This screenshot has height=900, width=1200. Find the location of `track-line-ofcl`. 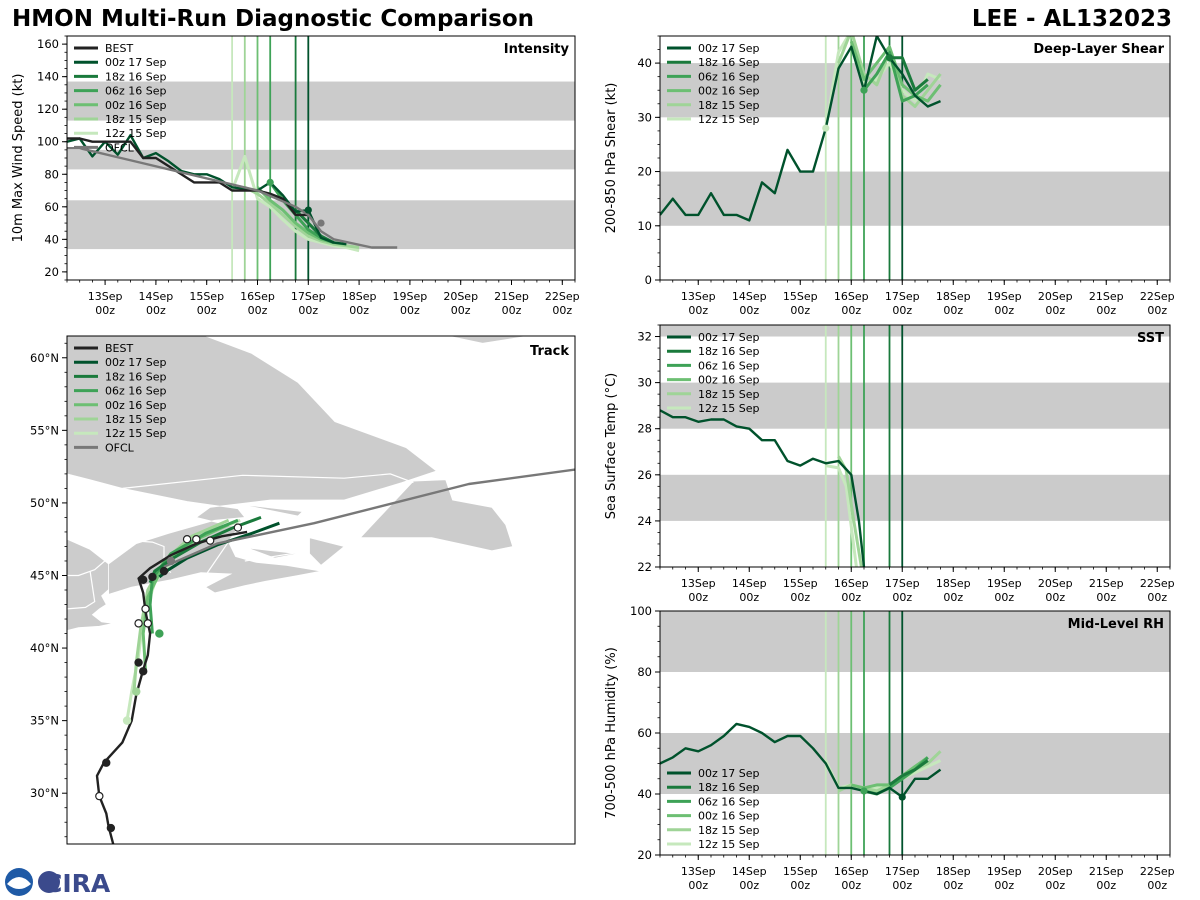

track-line-ofcl is located at coordinates (369, 518).